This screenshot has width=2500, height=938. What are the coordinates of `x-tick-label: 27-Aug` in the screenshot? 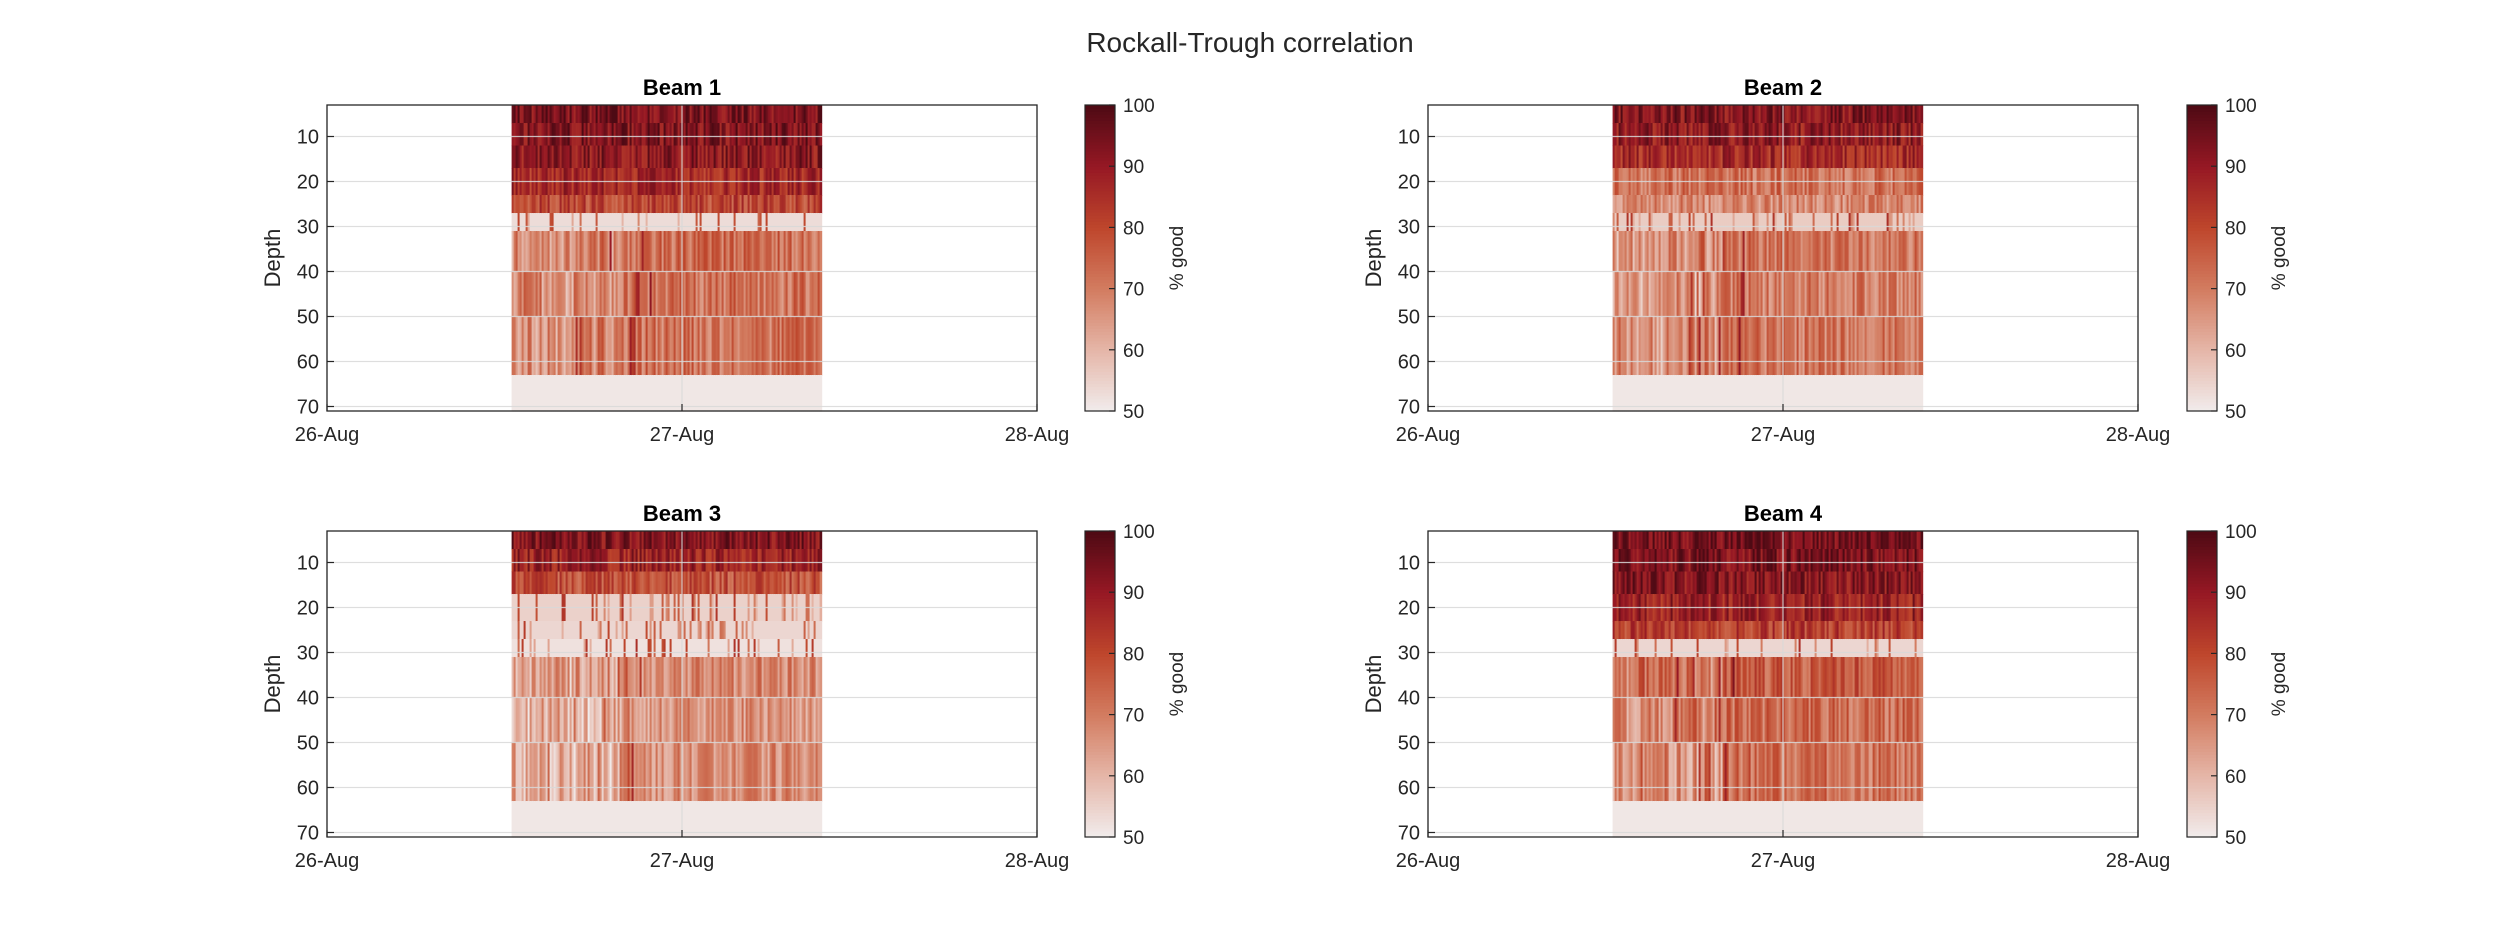 It's located at (1783, 435).